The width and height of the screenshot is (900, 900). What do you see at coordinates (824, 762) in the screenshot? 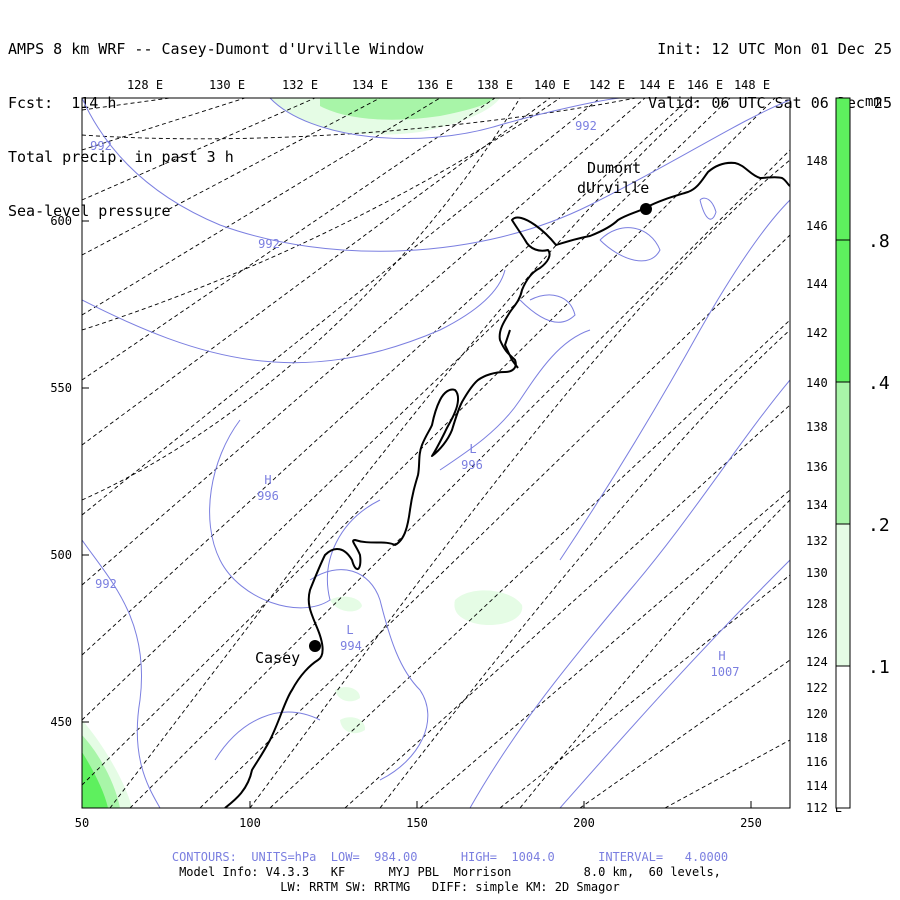
I see `right-lon-label: 116 E` at bounding box center [824, 762].